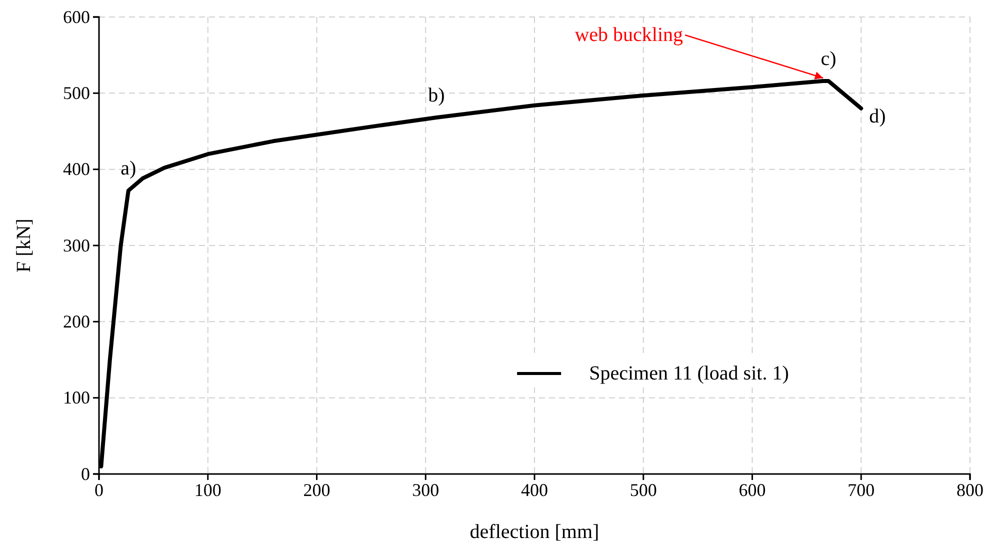 The image size is (992, 548). I want to click on y-tick-label: 400, so click(76, 169).